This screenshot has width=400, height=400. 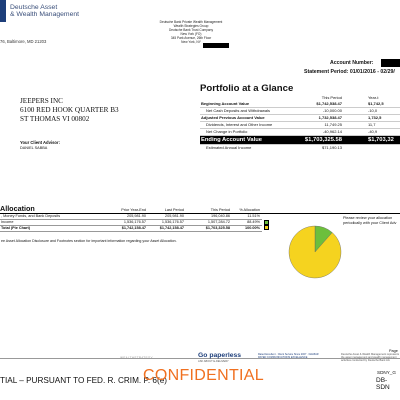 I want to click on allocation-this: 1,507,284.72, so click(x=213, y=222).